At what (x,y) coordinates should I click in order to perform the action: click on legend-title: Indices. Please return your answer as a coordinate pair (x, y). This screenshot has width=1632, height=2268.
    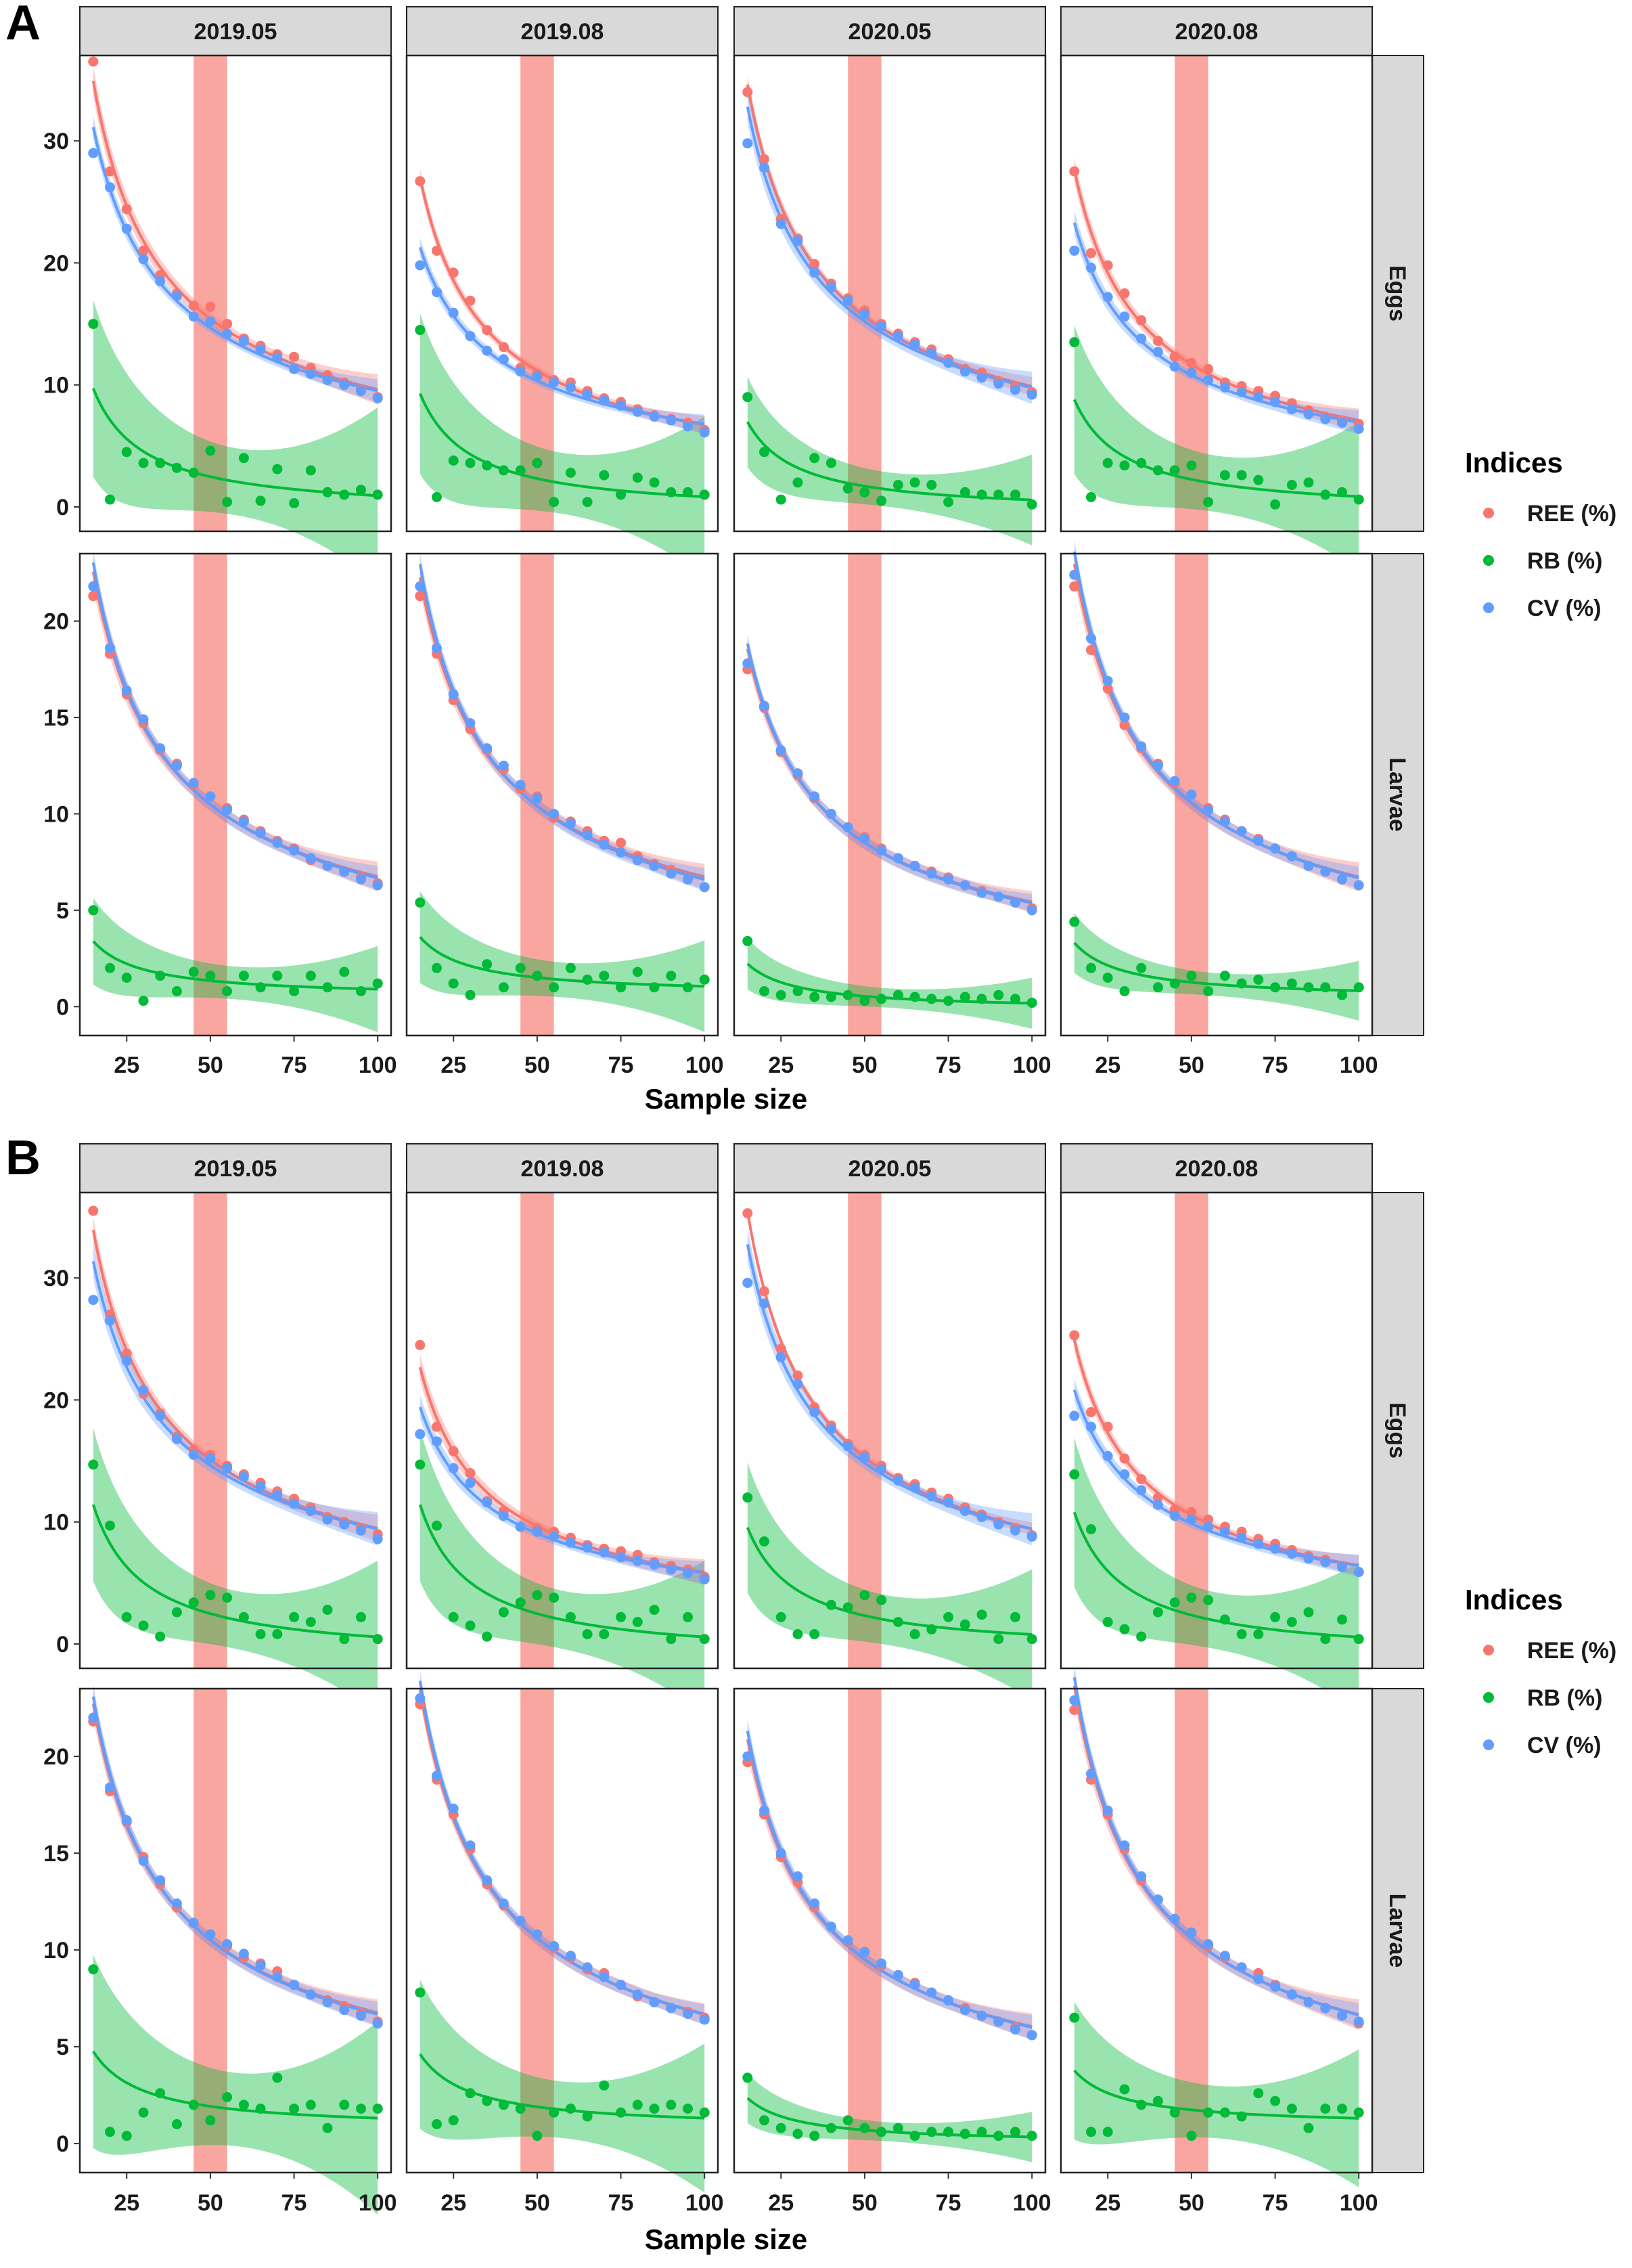
    Looking at the image, I should click on (1514, 463).